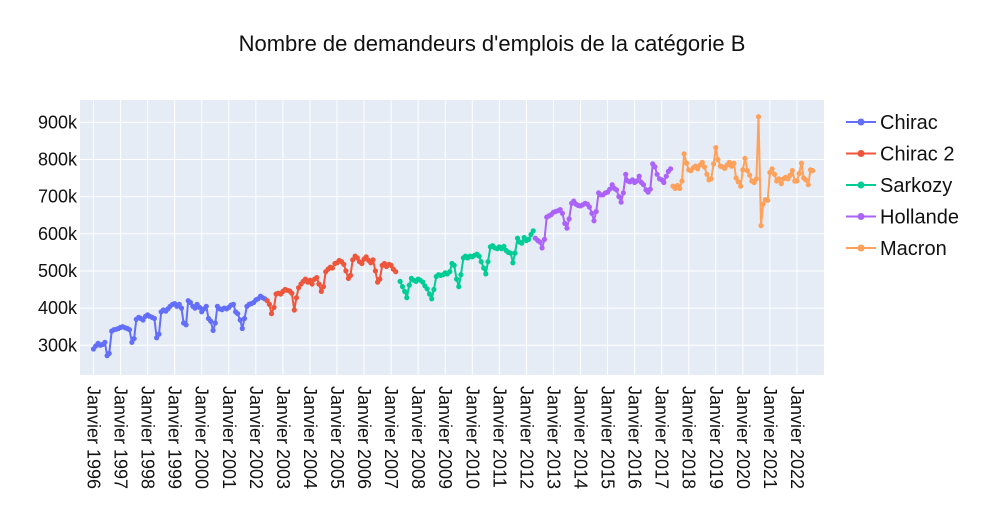 This screenshot has height=525, width=984. What do you see at coordinates (917, 155) in the screenshot?
I see `legend-label: Chirac 2` at bounding box center [917, 155].